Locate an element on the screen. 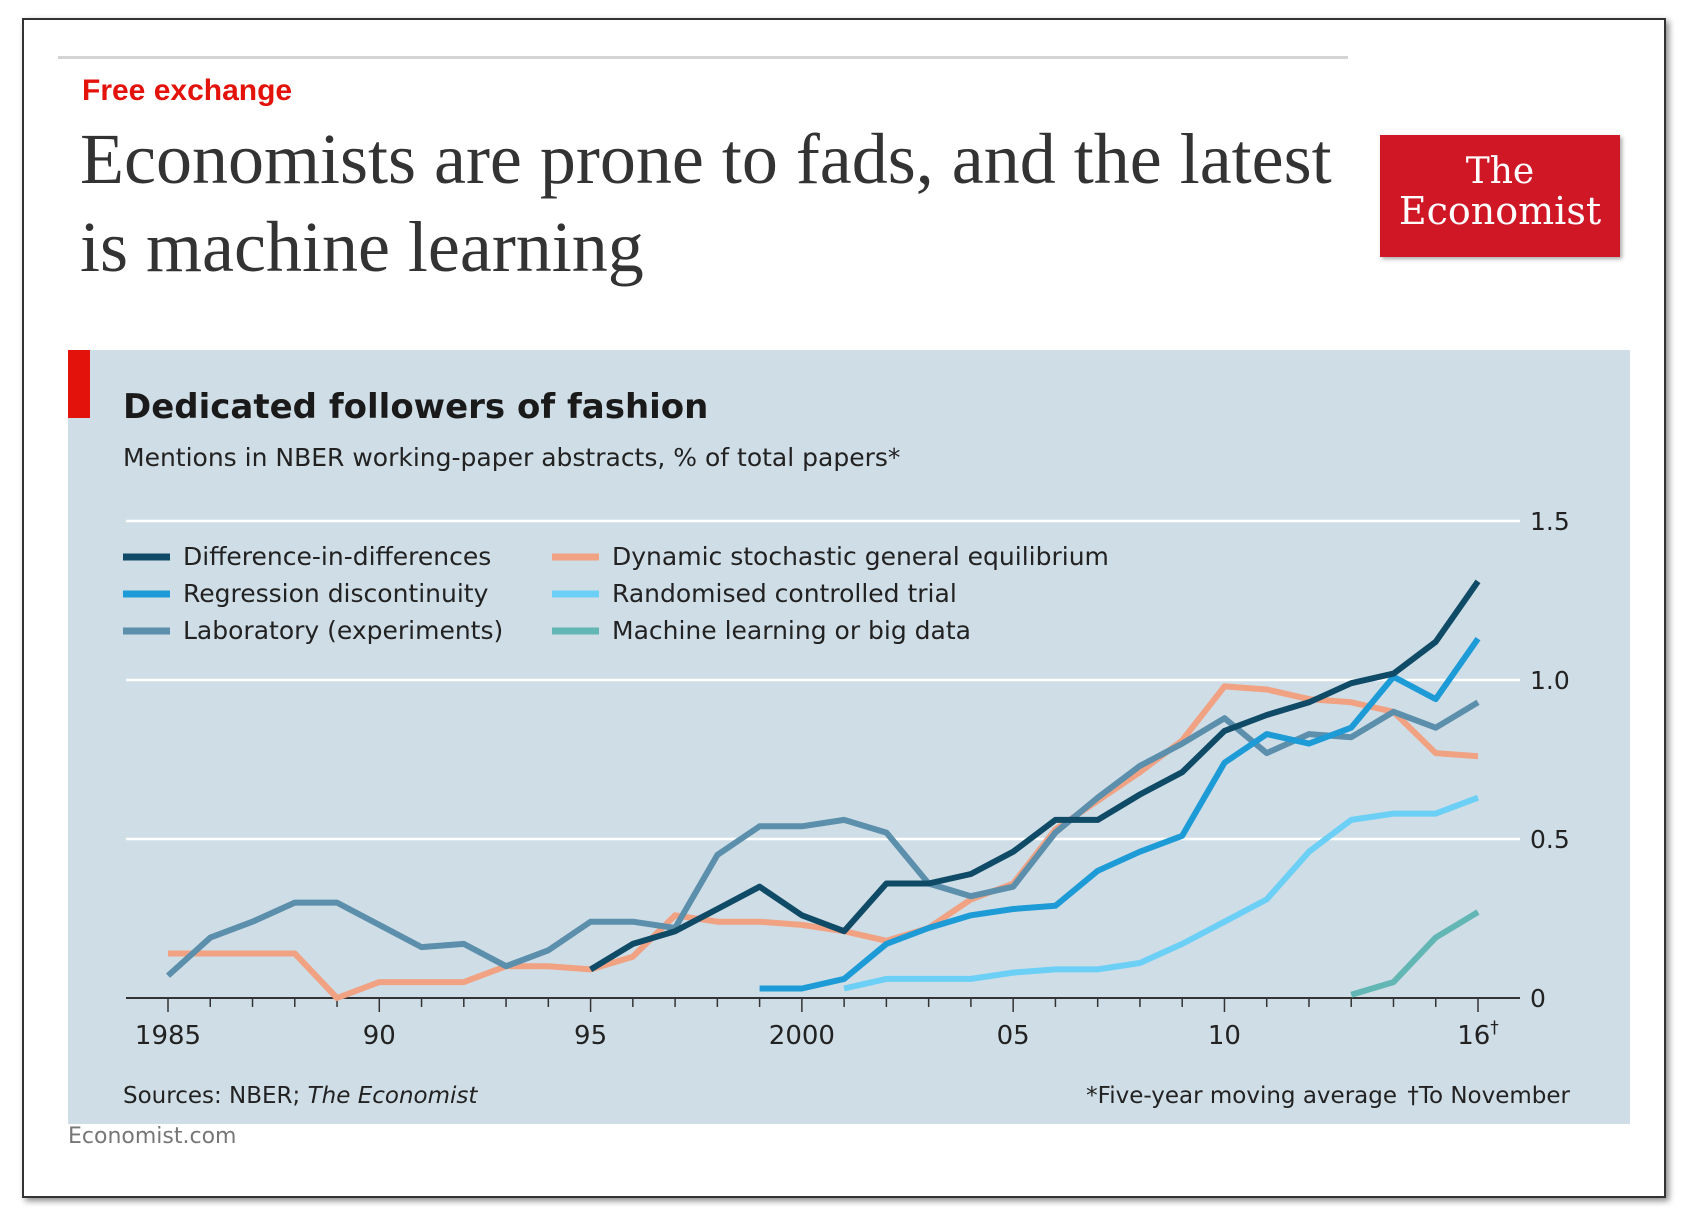  legend-label: Dynamic stochastic general equilibrium is located at coordinates (860, 556).